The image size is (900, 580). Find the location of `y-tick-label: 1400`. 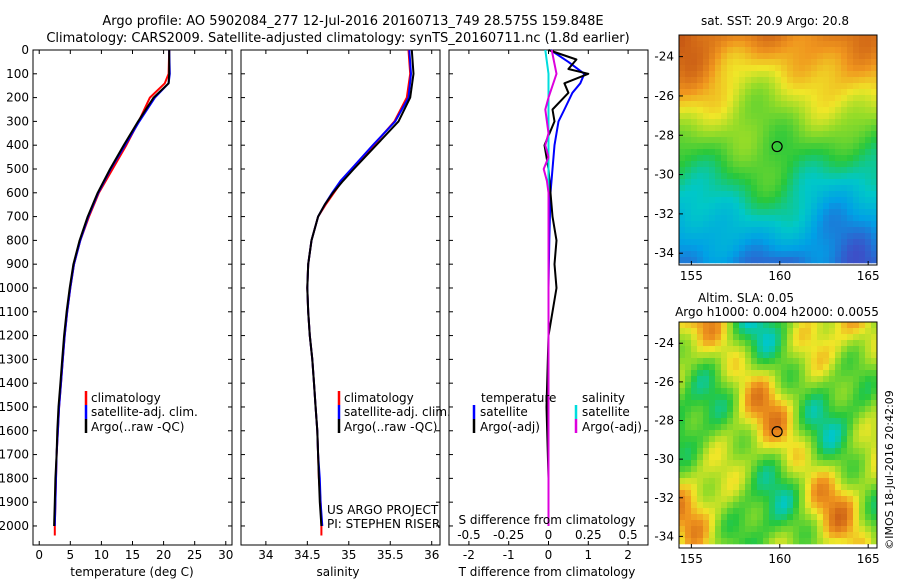

y-tick-label: 1400 is located at coordinates (14, 383).